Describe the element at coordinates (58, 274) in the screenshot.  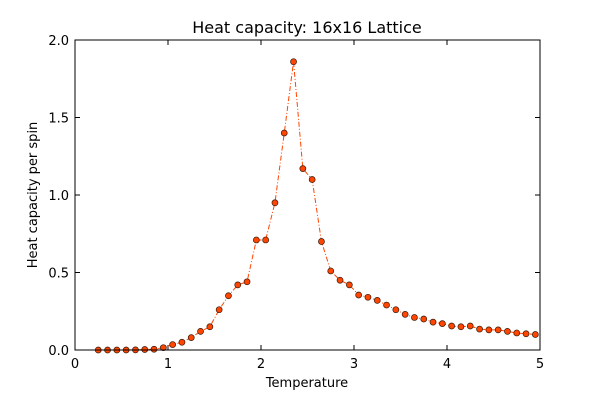
I see `y-tick-label: 0.5` at that location.